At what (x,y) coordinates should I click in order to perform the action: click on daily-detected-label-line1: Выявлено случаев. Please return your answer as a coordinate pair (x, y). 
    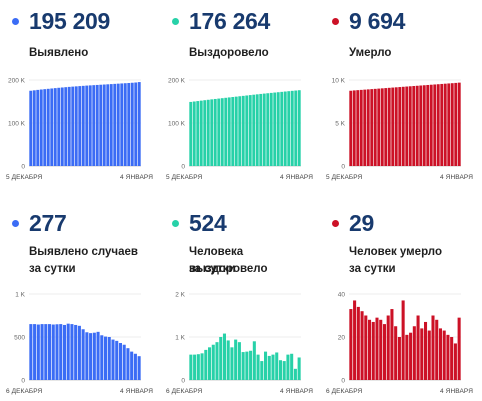
    Looking at the image, I should click on (83, 252).